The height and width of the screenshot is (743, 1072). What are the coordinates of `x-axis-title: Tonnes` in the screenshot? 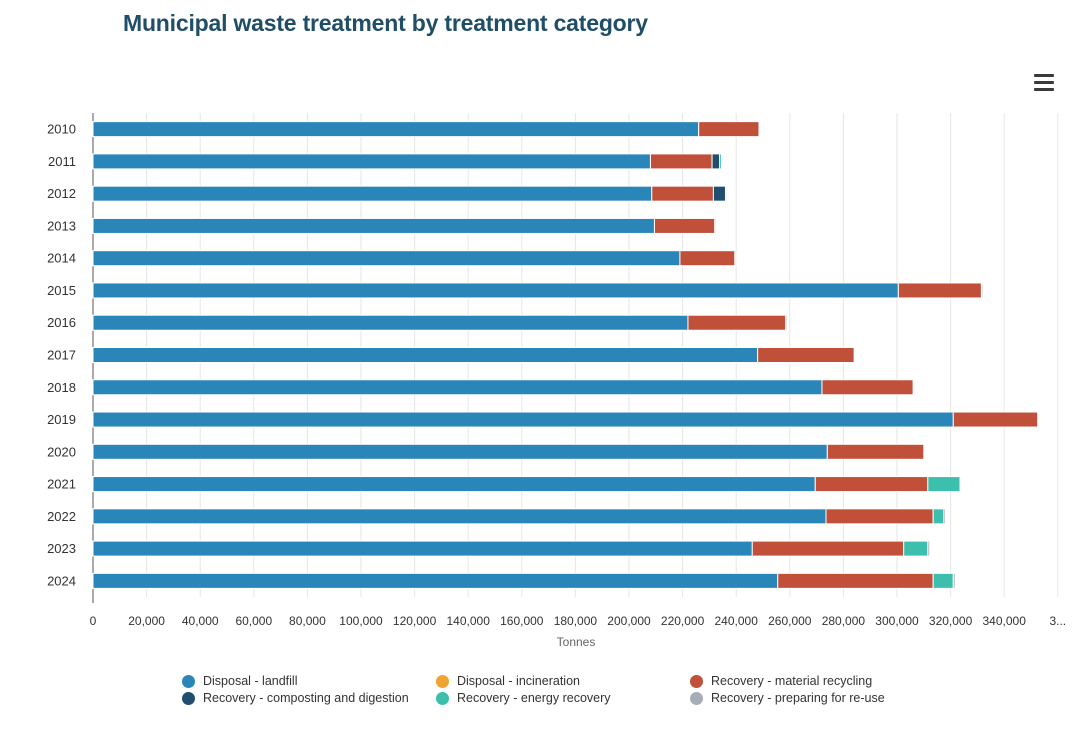 It's located at (576, 642).